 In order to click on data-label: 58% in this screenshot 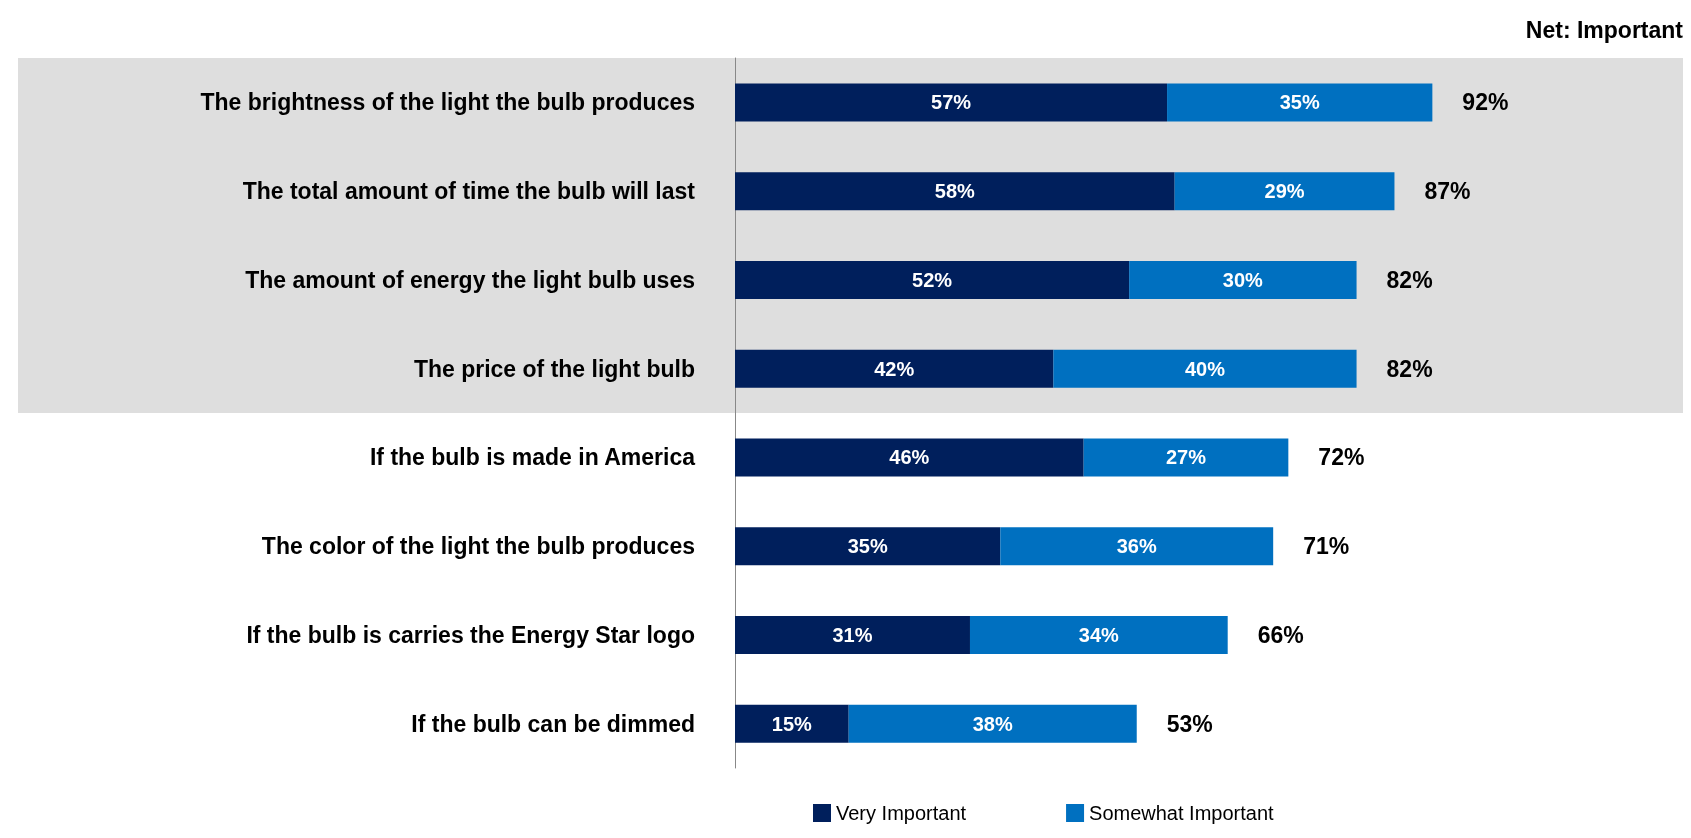, I will do `click(955, 191)`.